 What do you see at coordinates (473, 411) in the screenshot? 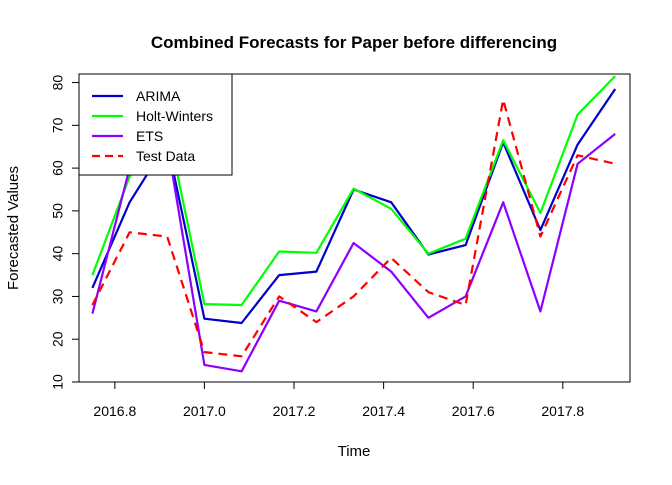
I see `x-tick-label: 2017.6` at bounding box center [473, 411].